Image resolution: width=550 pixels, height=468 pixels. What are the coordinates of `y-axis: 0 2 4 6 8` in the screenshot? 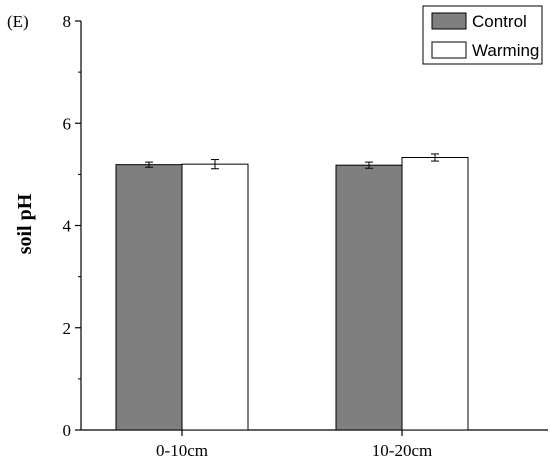 It's located at (72, 226).